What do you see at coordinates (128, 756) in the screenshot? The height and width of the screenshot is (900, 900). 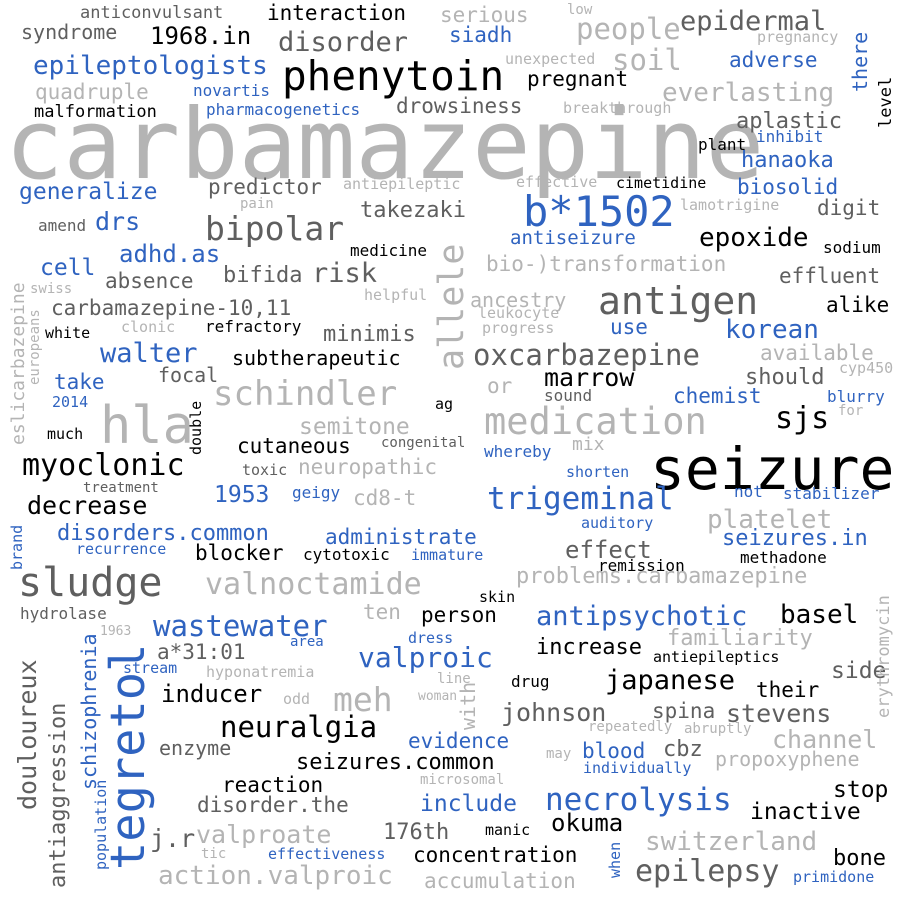 I see `word-tegretol: tegretol` at bounding box center [128, 756].